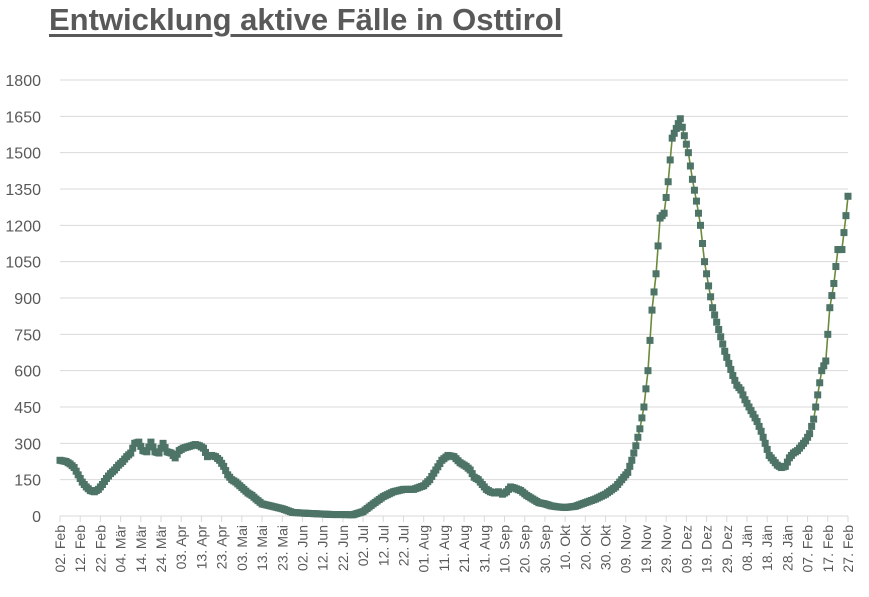 This screenshot has width=869, height=597. What do you see at coordinates (23, 226) in the screenshot?
I see `y-tick-label: 1200` at bounding box center [23, 226].